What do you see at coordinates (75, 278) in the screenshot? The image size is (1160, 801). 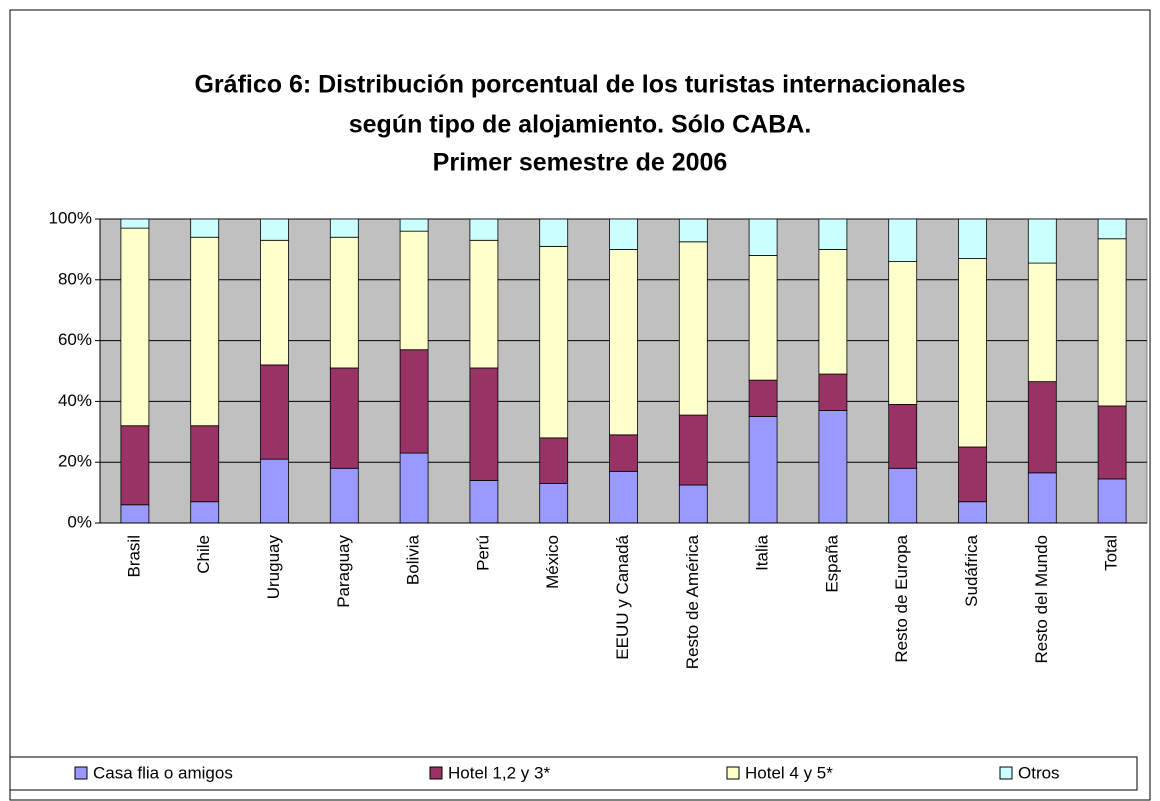 I see `y-tick-label: 80%` at bounding box center [75, 278].